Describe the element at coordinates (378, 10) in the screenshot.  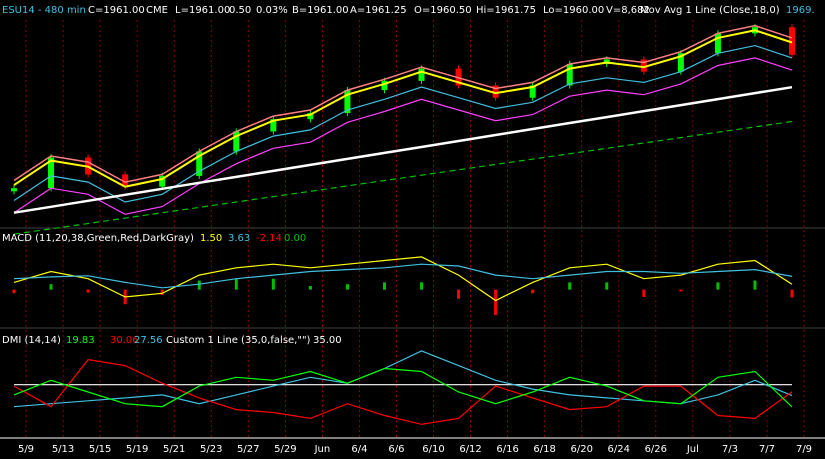
I see `header-ask: A=1961.25` at that location.